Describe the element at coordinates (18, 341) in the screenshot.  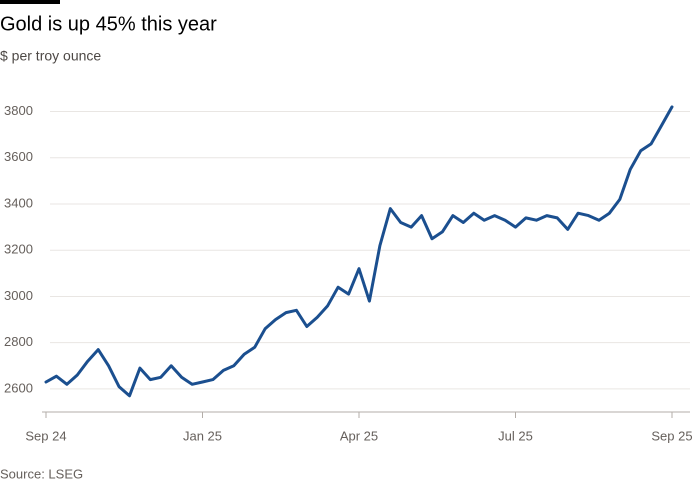
I see `y-tick-label: 2800` at that location.